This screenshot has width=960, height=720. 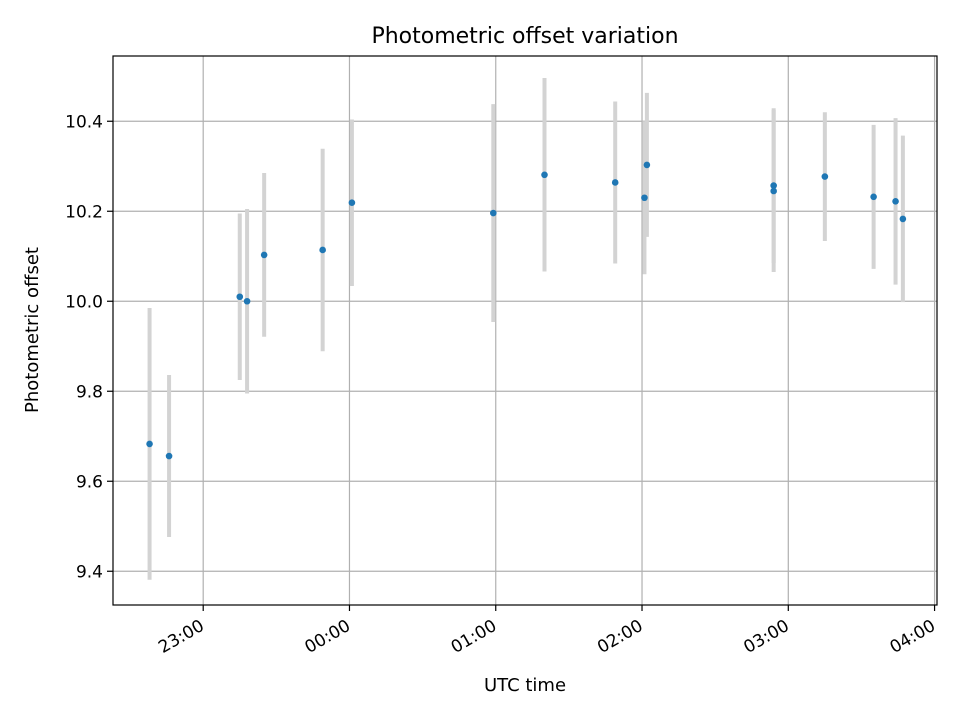 I want to click on y-tick-label: 10.0, so click(x=84, y=302).